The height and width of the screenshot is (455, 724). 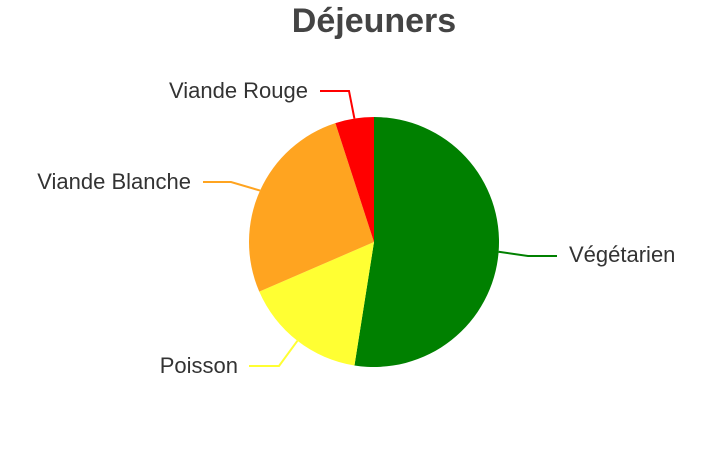 I want to click on leader-line-viande-blanche, so click(x=232, y=186).